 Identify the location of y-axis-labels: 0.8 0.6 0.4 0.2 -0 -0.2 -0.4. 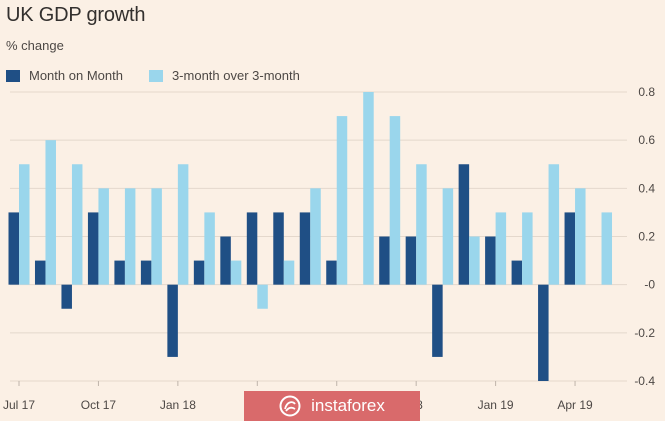
(644, 236).